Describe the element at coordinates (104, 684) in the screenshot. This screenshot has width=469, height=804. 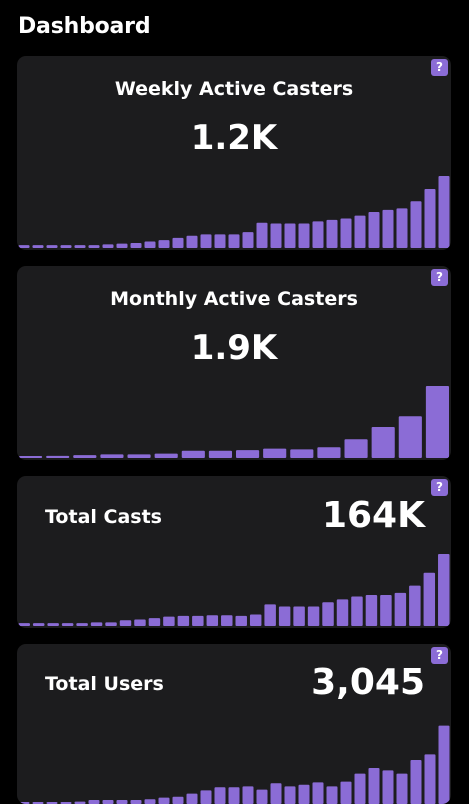
I see `card-title: Total Users` at that location.